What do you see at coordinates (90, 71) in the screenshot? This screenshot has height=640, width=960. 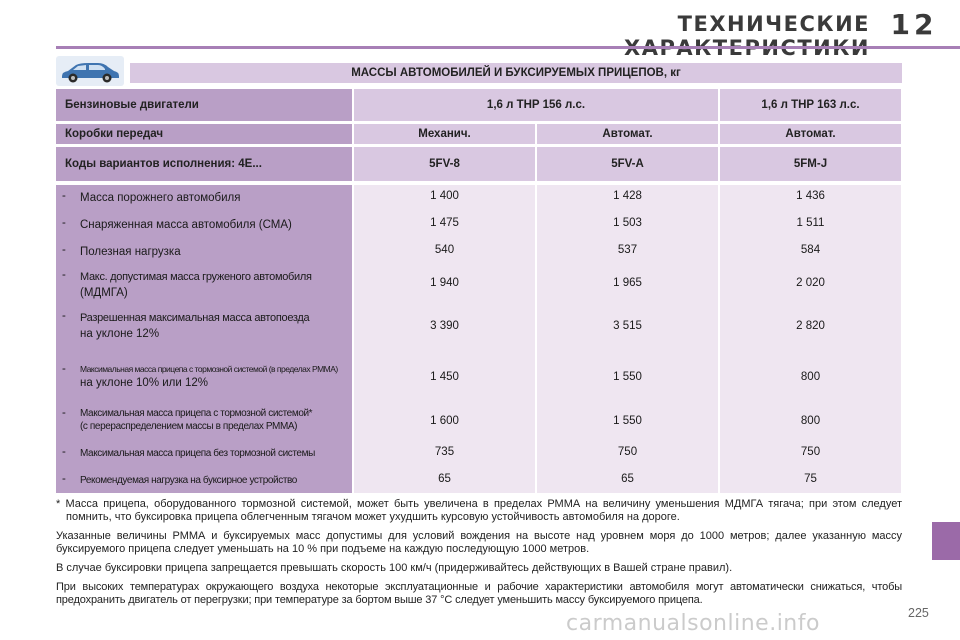 I see `car-icon` at bounding box center [90, 71].